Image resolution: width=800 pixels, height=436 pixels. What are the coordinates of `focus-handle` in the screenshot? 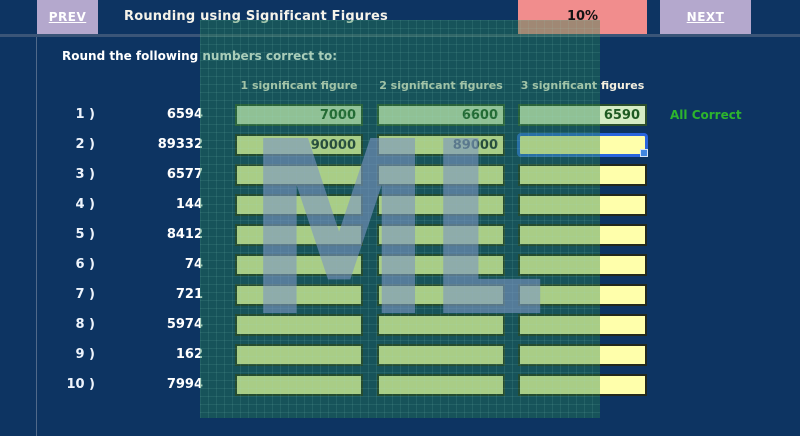 It's located at (644, 153).